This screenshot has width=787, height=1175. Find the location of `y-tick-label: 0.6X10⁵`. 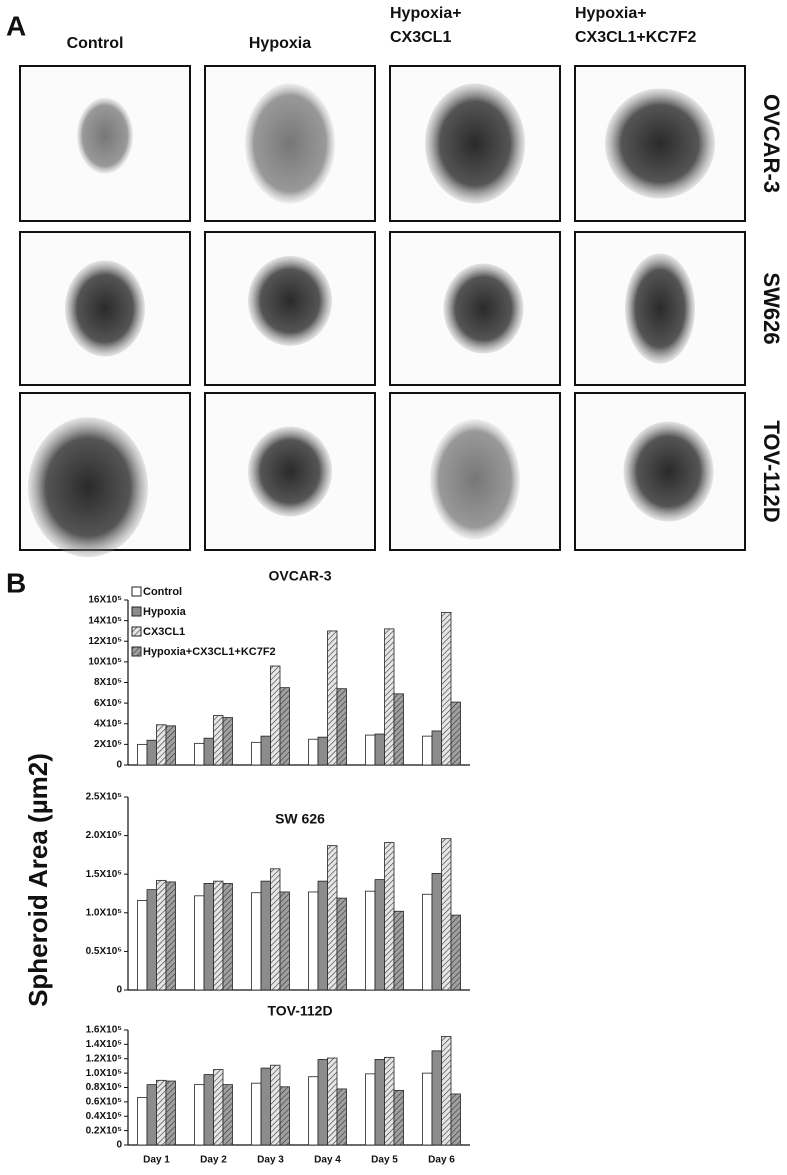

y-tick-label: 0.6X10⁵ is located at coordinates (104, 1102).